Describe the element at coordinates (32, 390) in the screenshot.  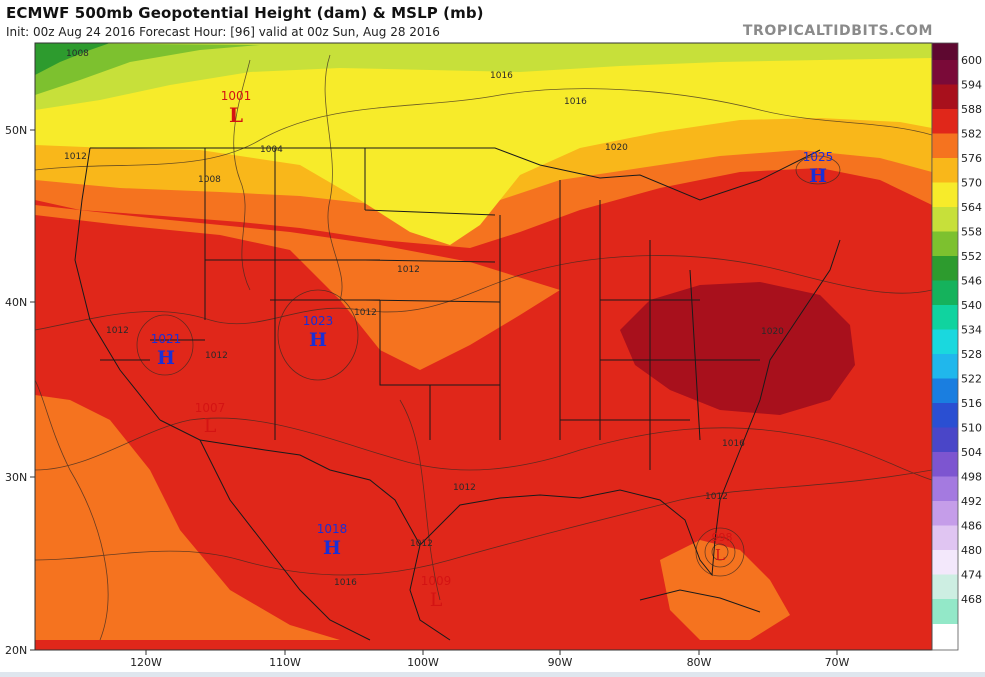
I see `lat-ticks` at that location.